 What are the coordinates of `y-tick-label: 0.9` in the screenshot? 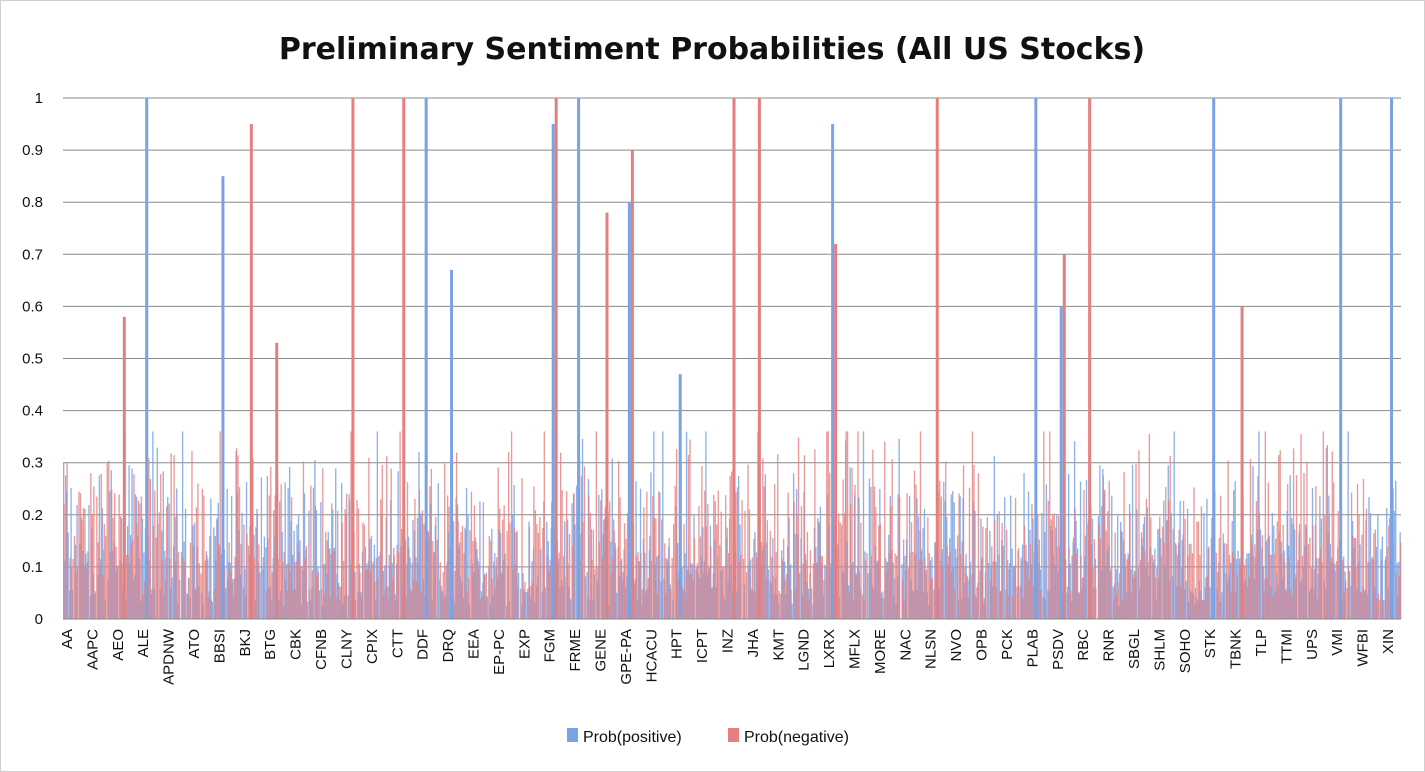 It's located at (32, 150).